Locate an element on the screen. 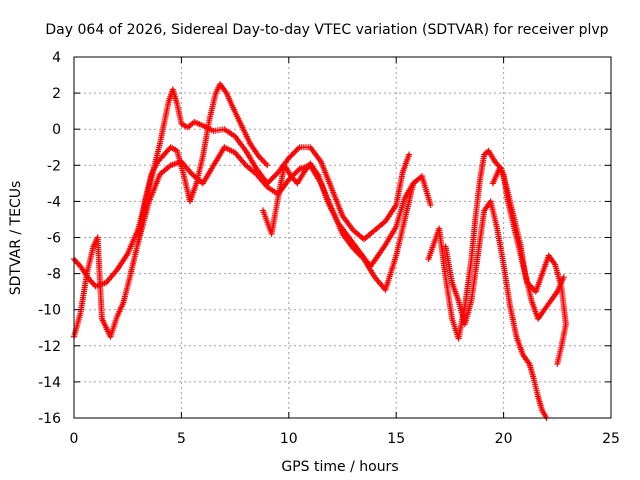  x-tick-label: 25 is located at coordinates (611, 439).